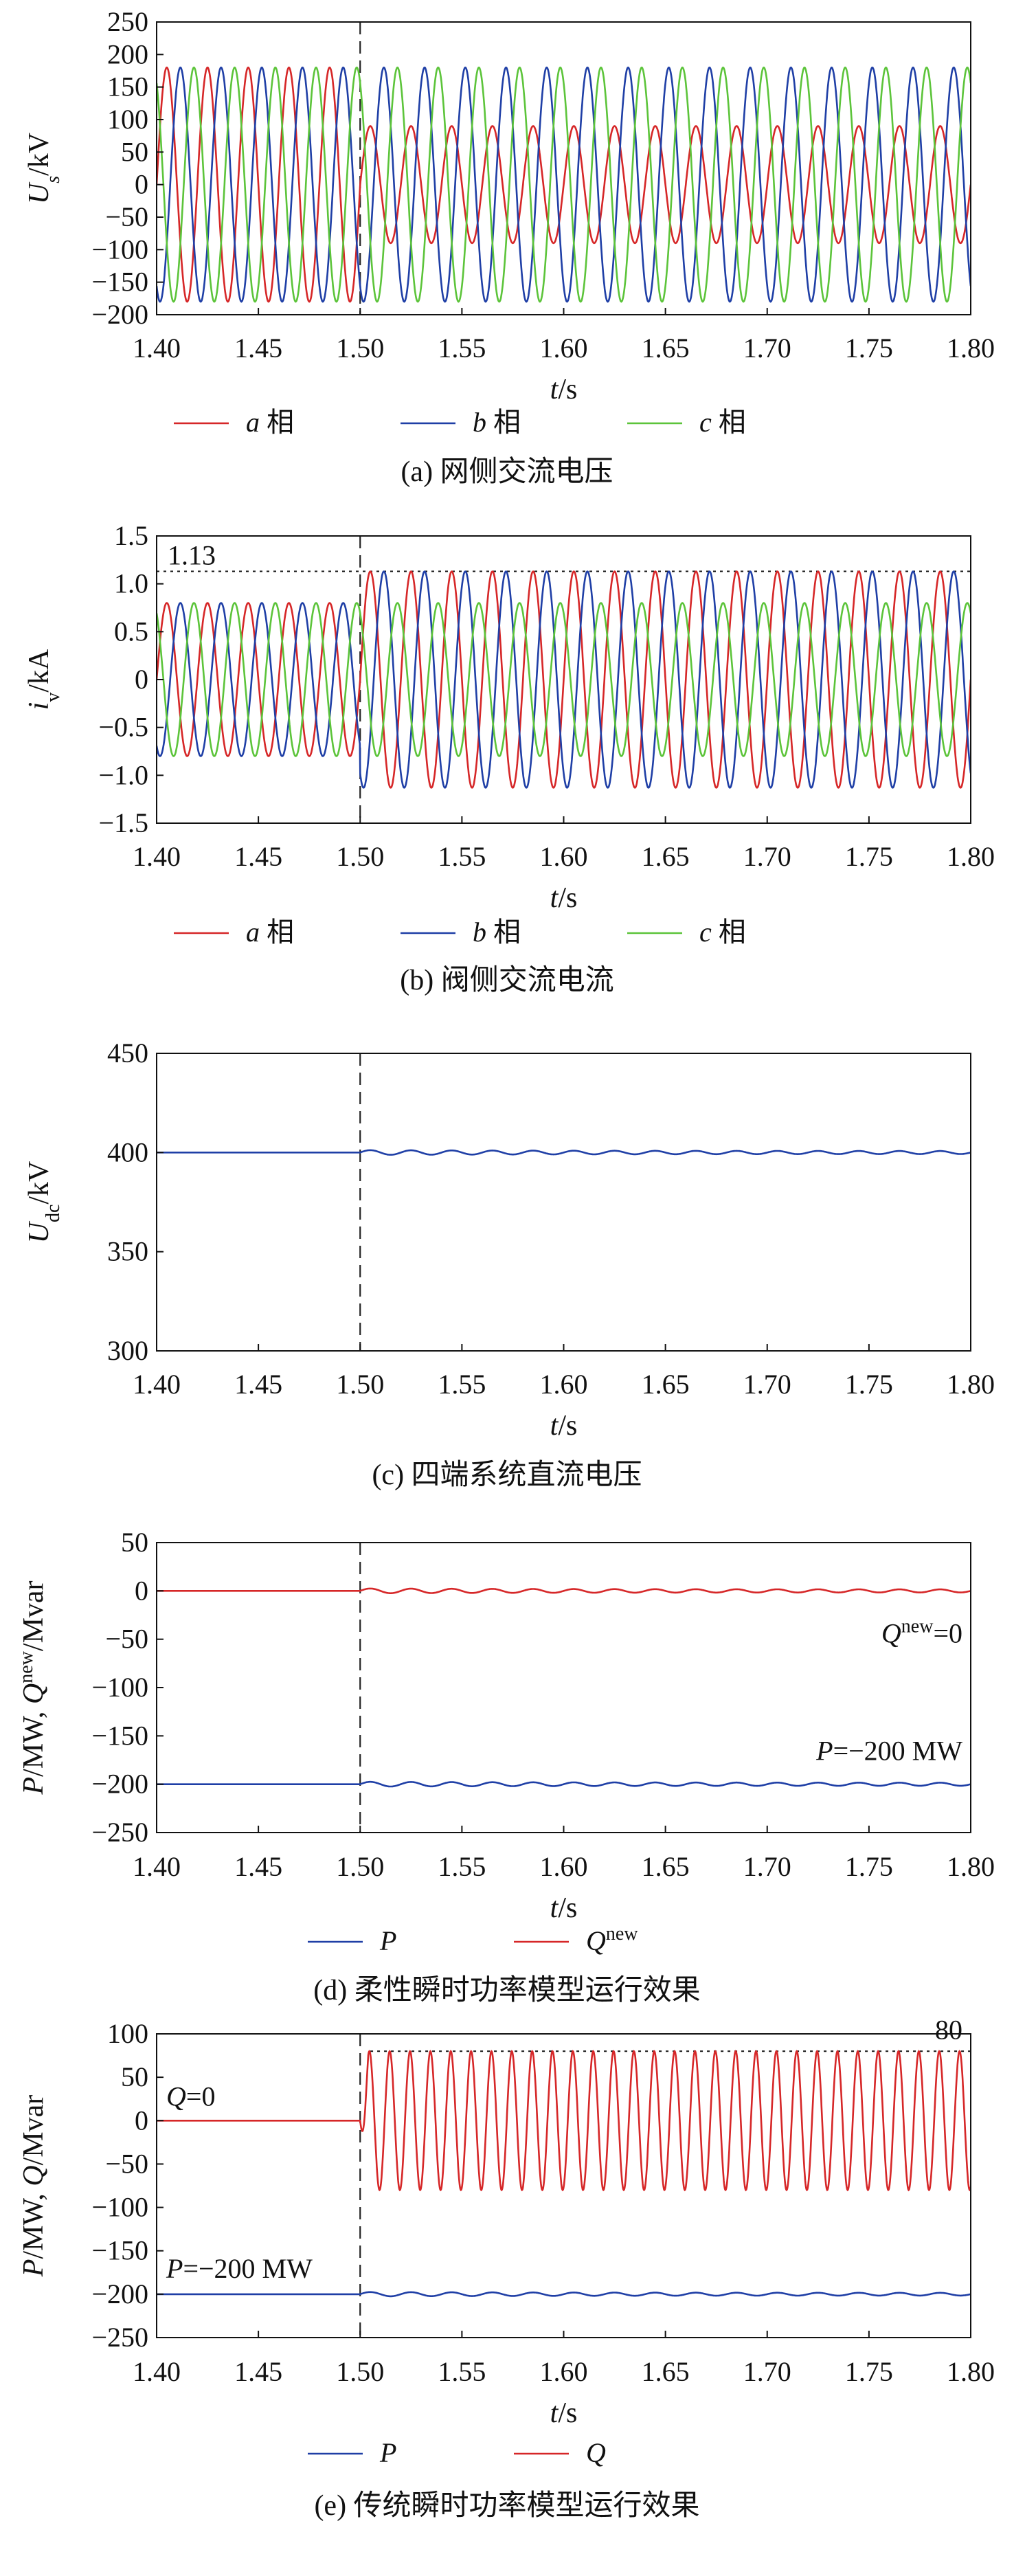  What do you see at coordinates (39, 706) in the screenshot?
I see `text-span: i` at bounding box center [39, 706].